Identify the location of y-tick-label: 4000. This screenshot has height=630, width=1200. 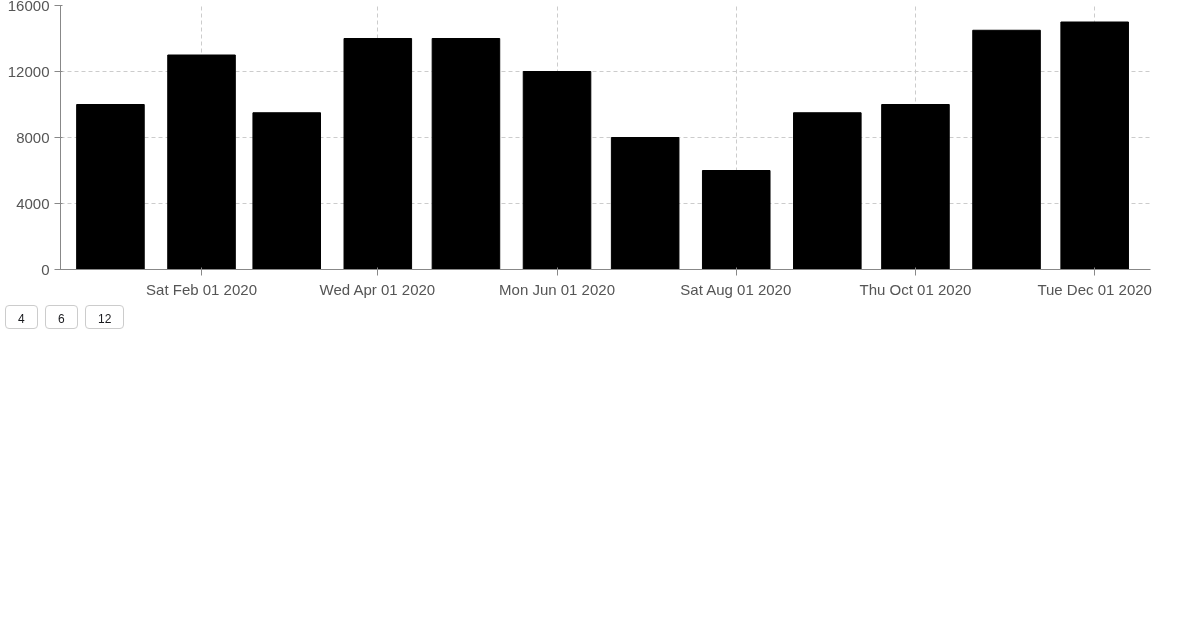
(33, 203).